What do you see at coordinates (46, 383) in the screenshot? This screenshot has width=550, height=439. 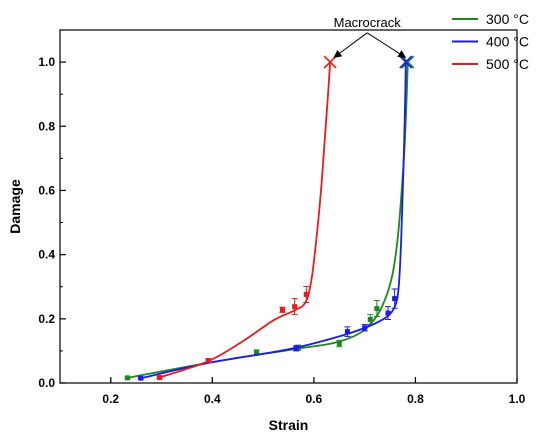 I see `y-tick-label: 0.0` at bounding box center [46, 383].